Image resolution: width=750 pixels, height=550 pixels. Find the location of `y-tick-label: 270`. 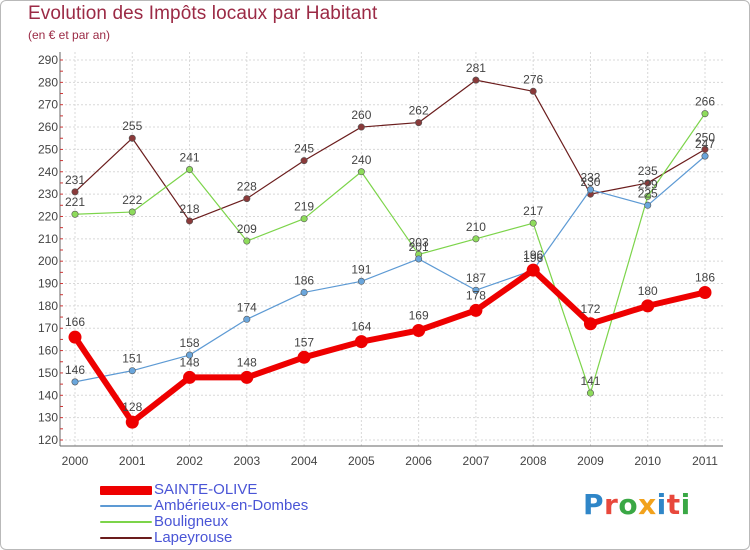

y-tick-label: 270 is located at coordinates (48, 105).